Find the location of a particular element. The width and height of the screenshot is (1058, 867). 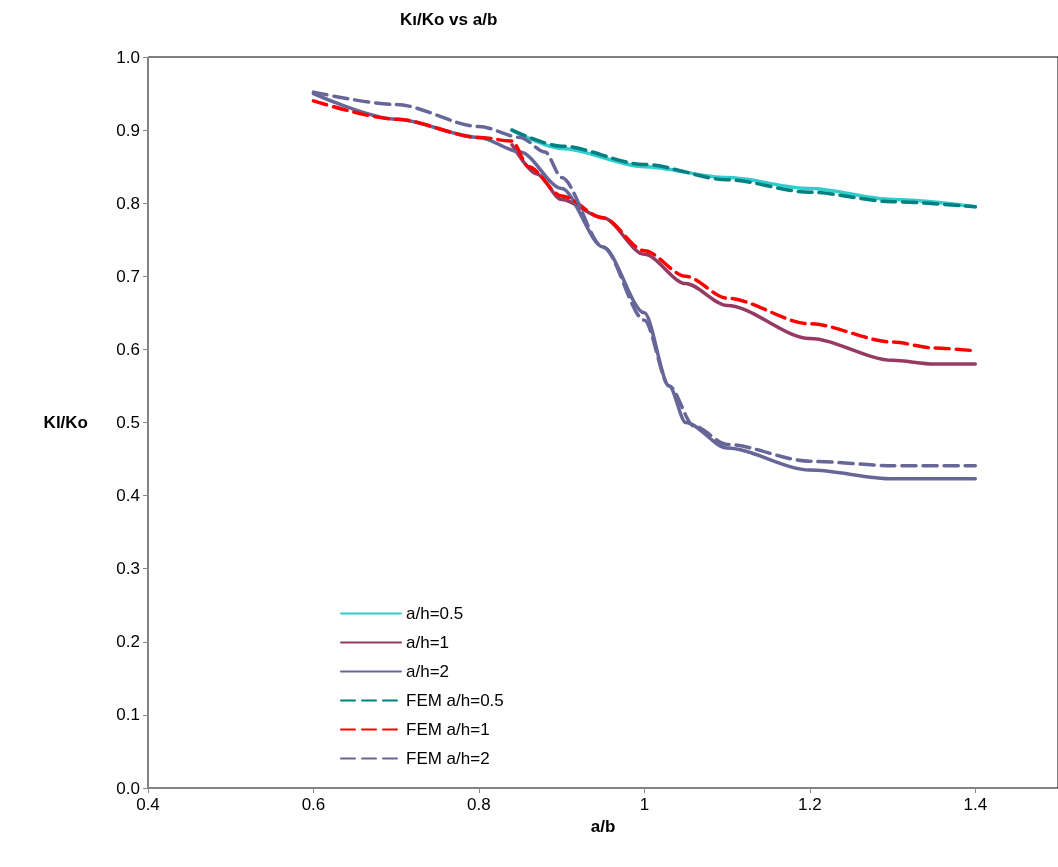

x-axis-title: a/b is located at coordinates (603, 826).